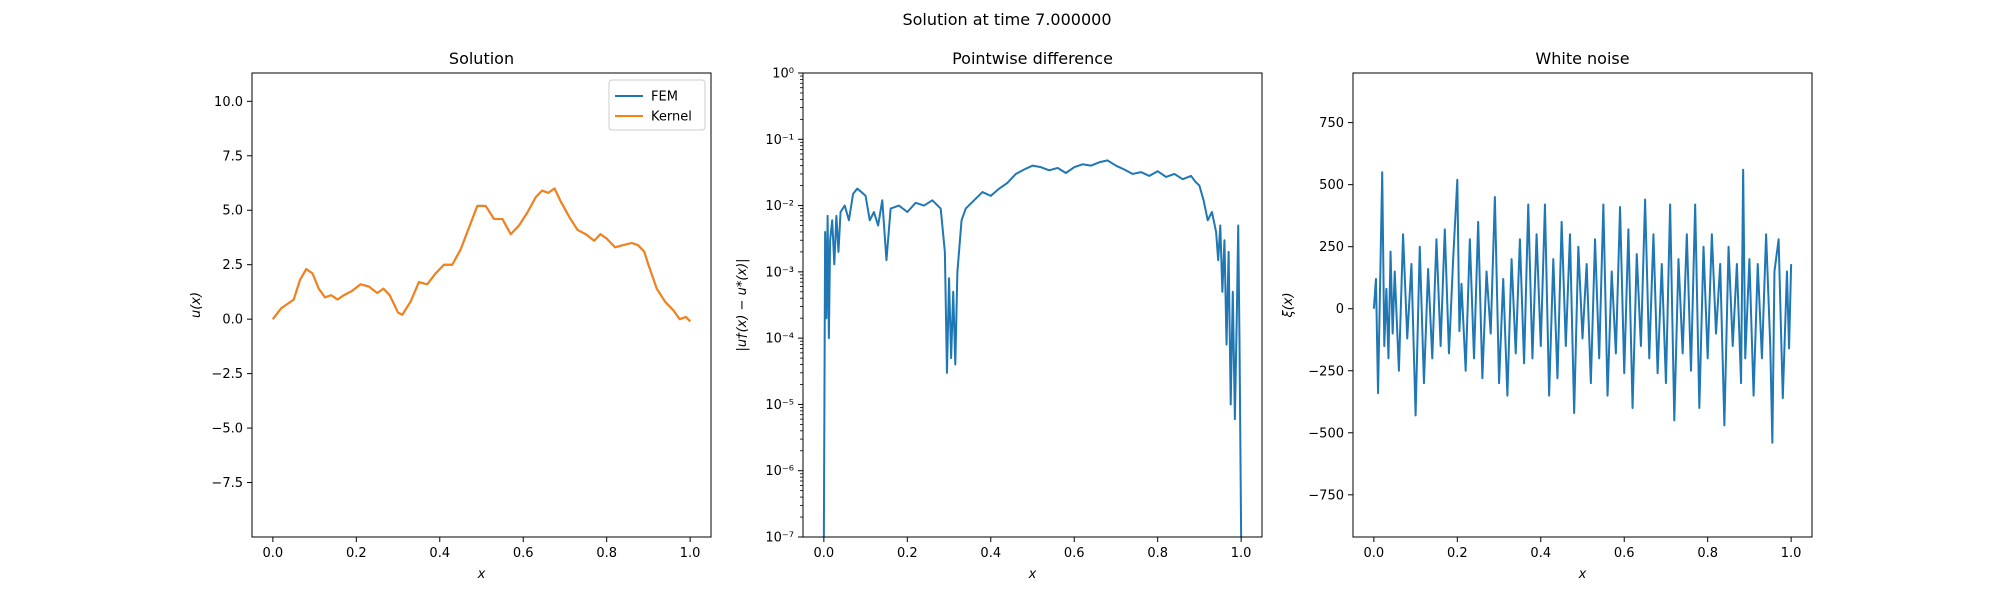 This screenshot has height=600, width=2000. I want to click on solution-xtick-label: 1.0, so click(690, 553).